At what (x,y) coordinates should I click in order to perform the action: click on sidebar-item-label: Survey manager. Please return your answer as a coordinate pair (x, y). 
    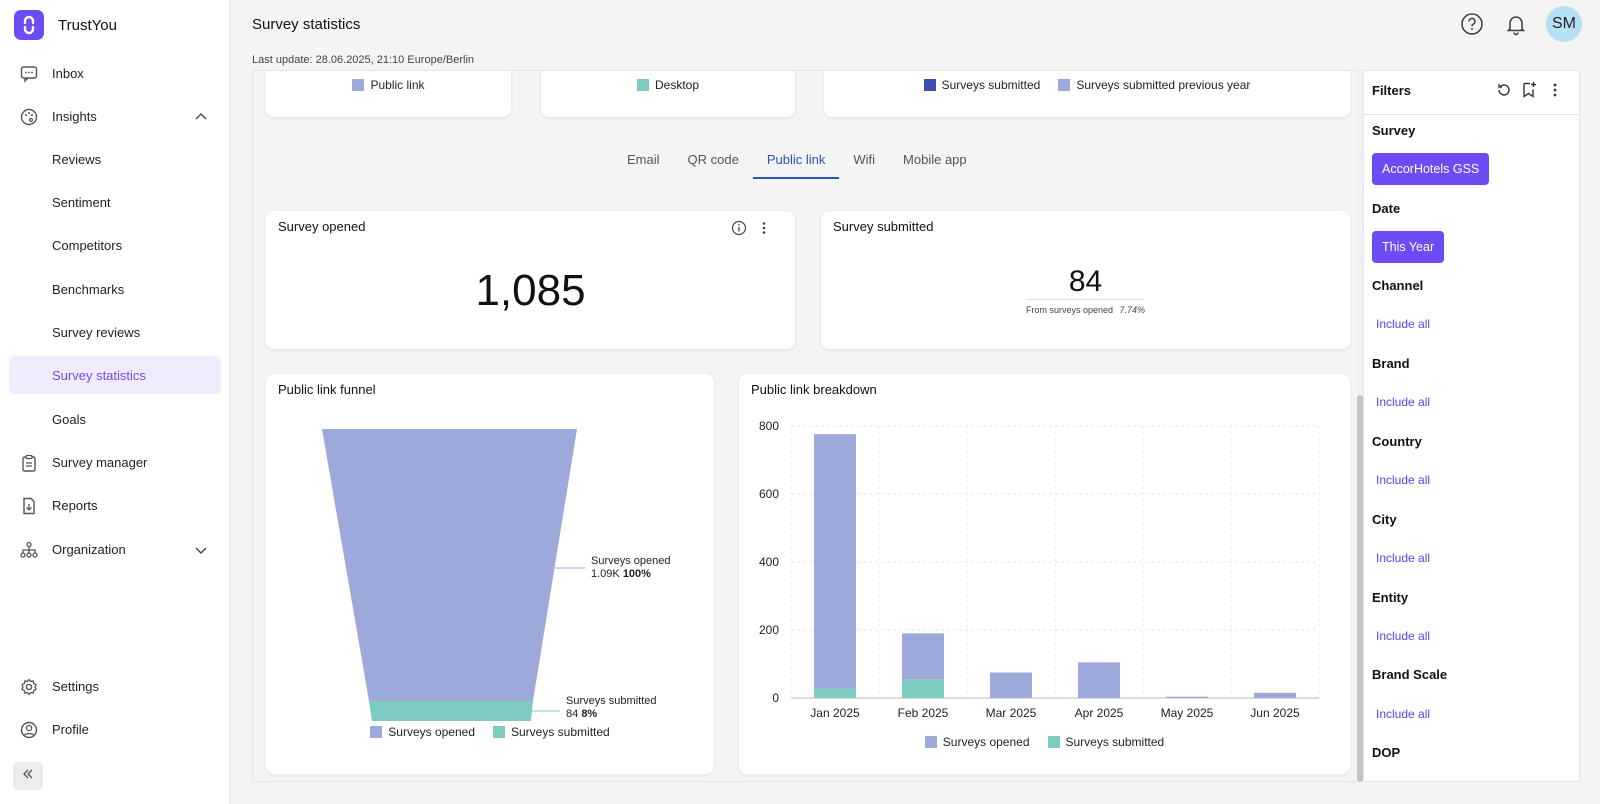
    Looking at the image, I should click on (100, 462).